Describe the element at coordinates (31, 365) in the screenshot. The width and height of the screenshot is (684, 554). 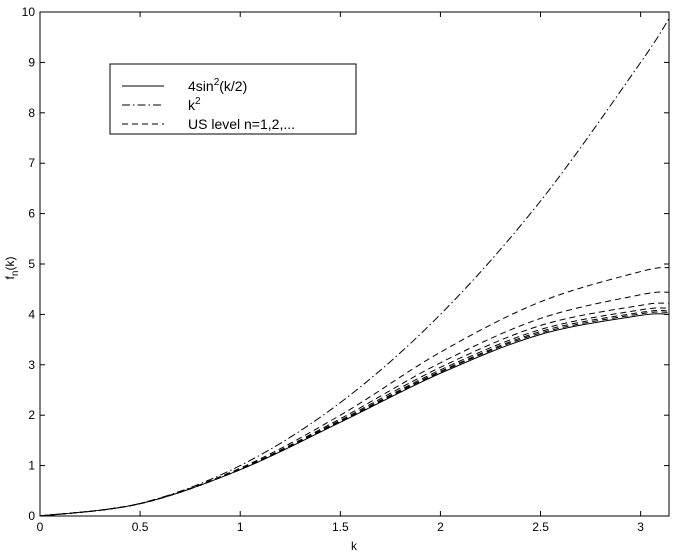
I see `y-tick-label: 3` at that location.